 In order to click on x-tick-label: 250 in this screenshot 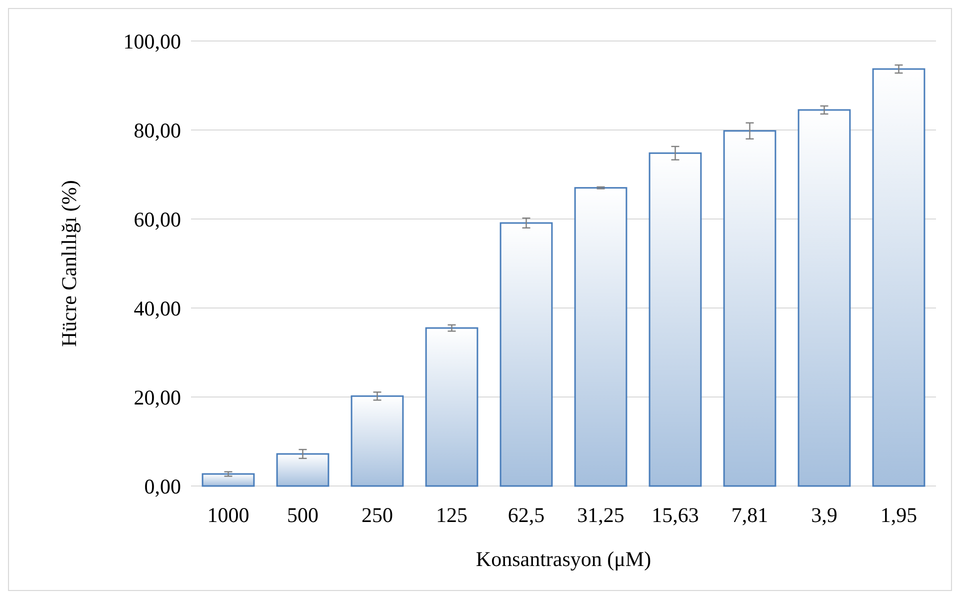, I will do `click(377, 515)`.